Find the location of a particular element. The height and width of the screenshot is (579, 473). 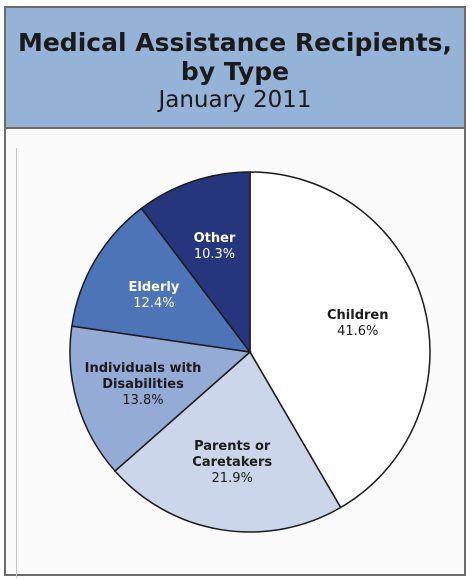

slice-category-label: Caretakers is located at coordinates (232, 462).